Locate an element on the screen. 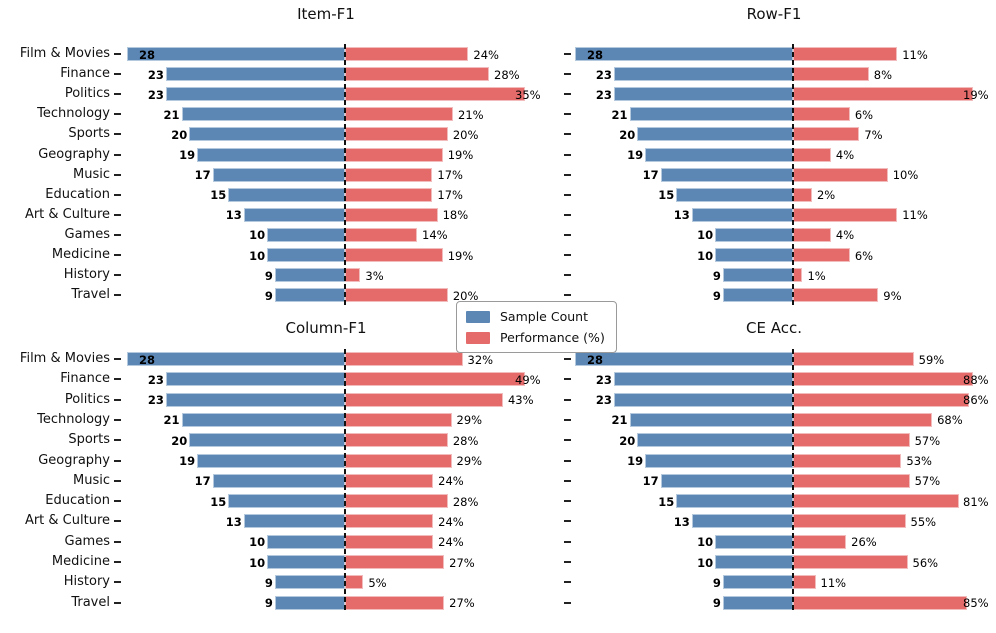 This screenshot has height=633, width=996. zero-dashed-line is located at coordinates (345, 175).